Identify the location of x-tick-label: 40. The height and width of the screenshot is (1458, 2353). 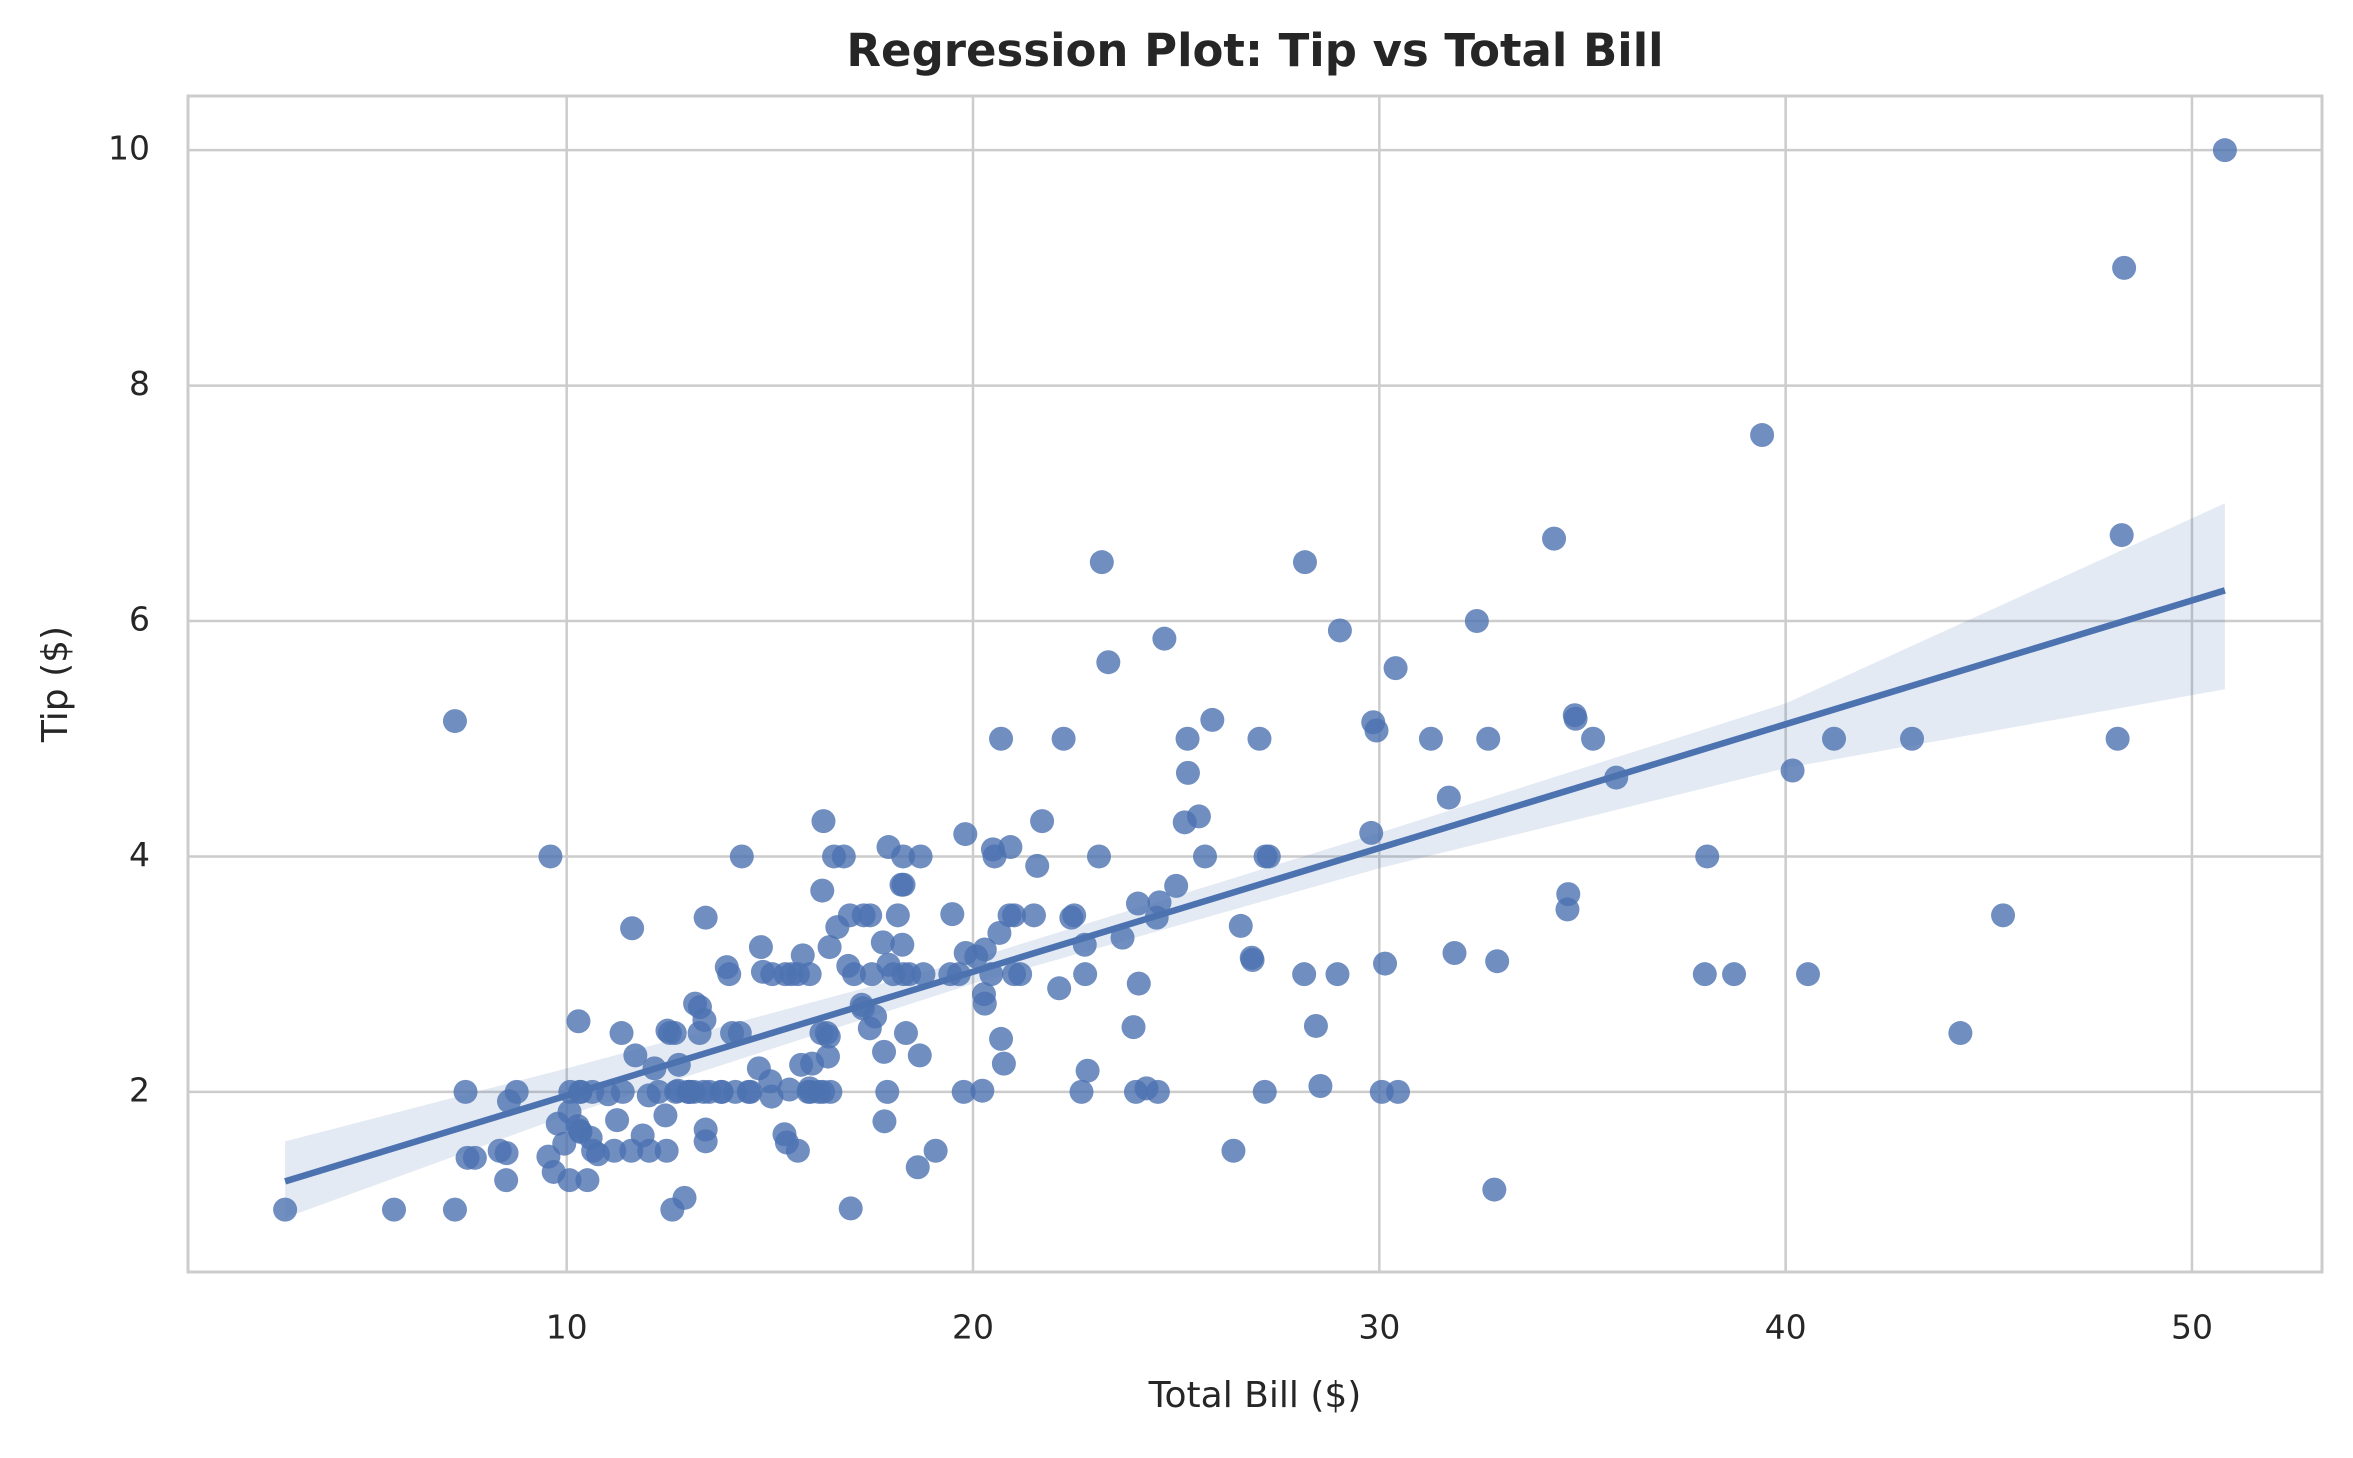
(1786, 1327).